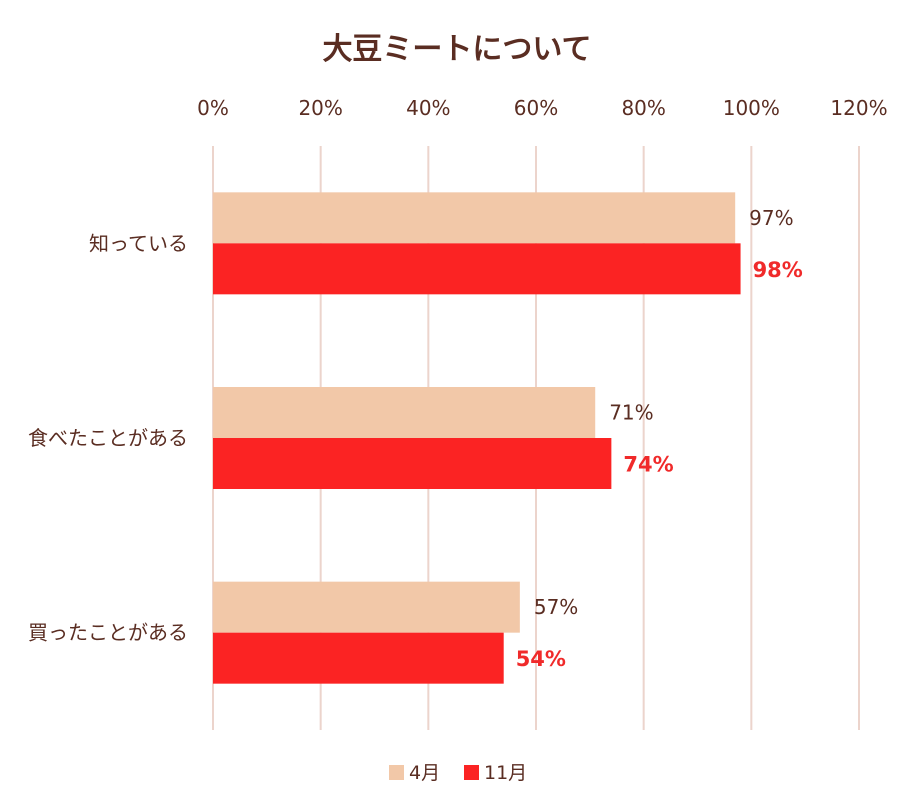 This screenshot has height=810, width=914. What do you see at coordinates (778, 270) in the screenshot?
I see `data-label-11月: 98%` at bounding box center [778, 270].